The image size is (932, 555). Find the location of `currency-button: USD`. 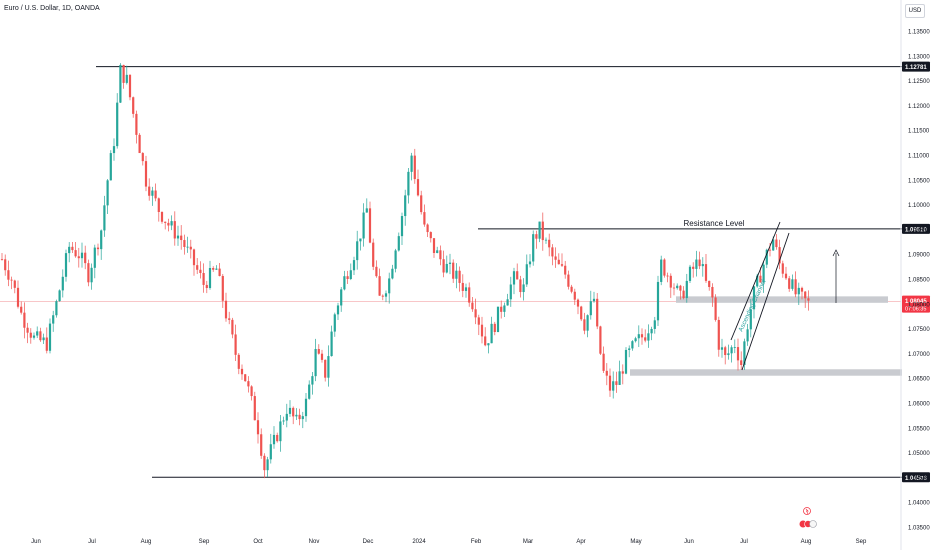

currency-button: USD is located at coordinates (915, 11).